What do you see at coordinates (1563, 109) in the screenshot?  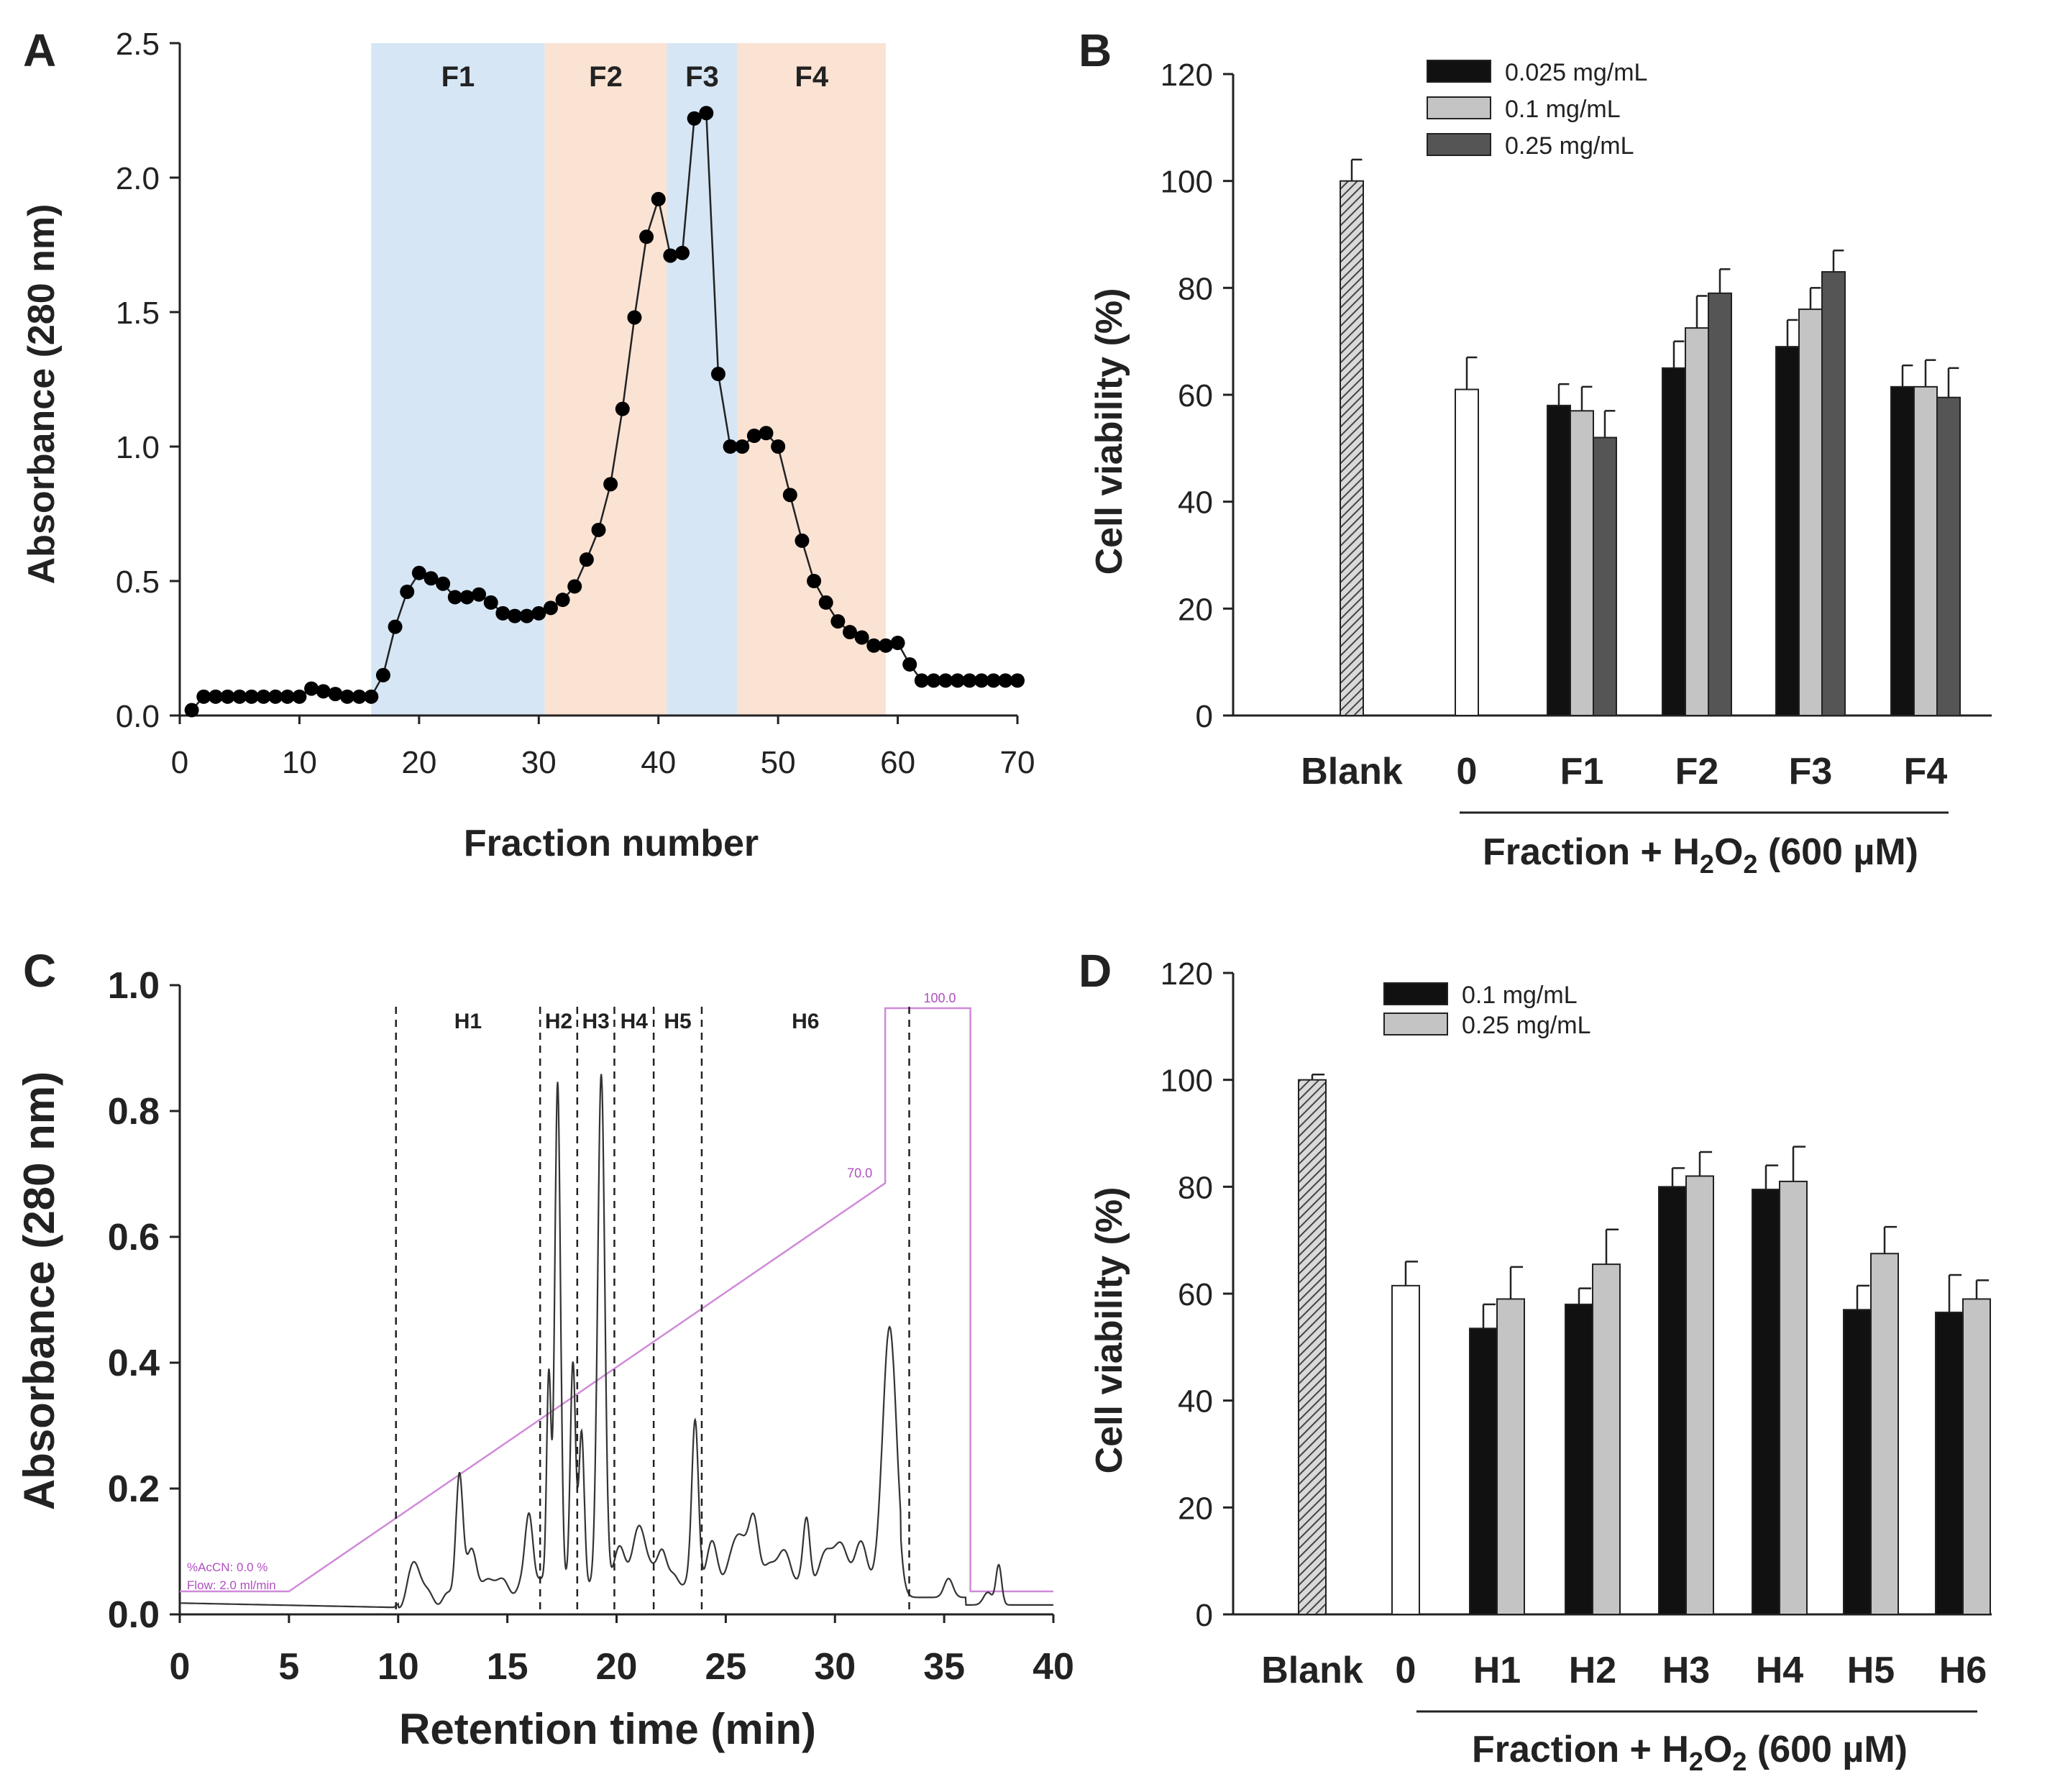 I see `legend-label: 0.1 mg/mL` at bounding box center [1563, 109].